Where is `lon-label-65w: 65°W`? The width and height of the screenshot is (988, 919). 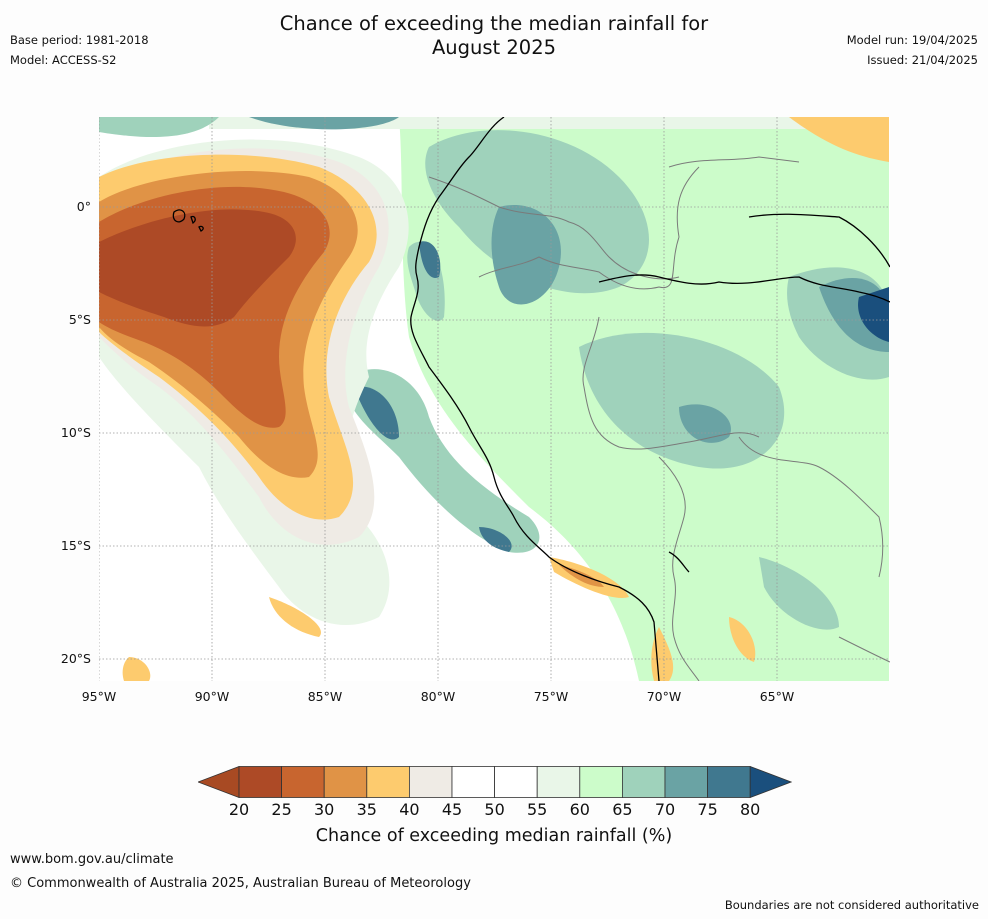
lon-label-65w: 65°W is located at coordinates (777, 696).